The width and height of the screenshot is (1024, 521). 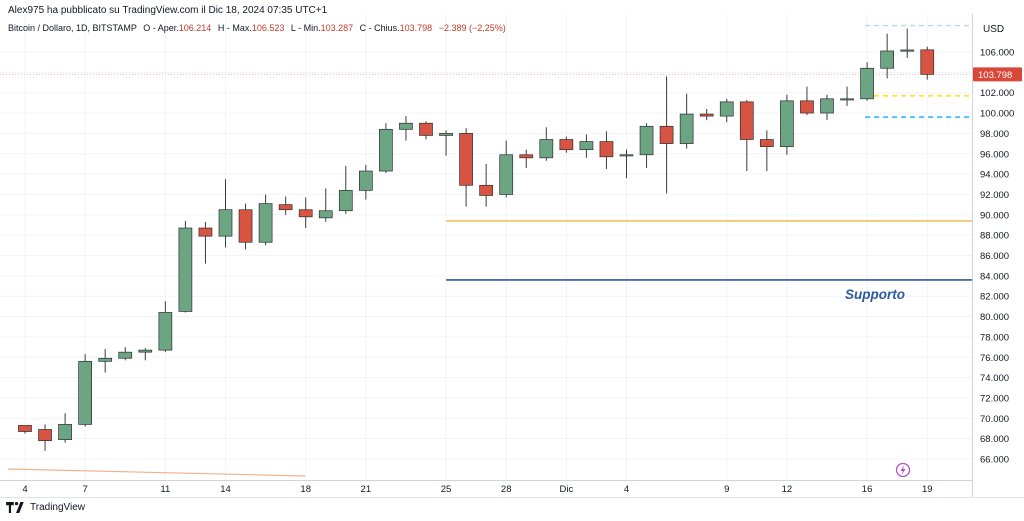 I want to click on x-tick-label: 11, so click(x=165, y=489).